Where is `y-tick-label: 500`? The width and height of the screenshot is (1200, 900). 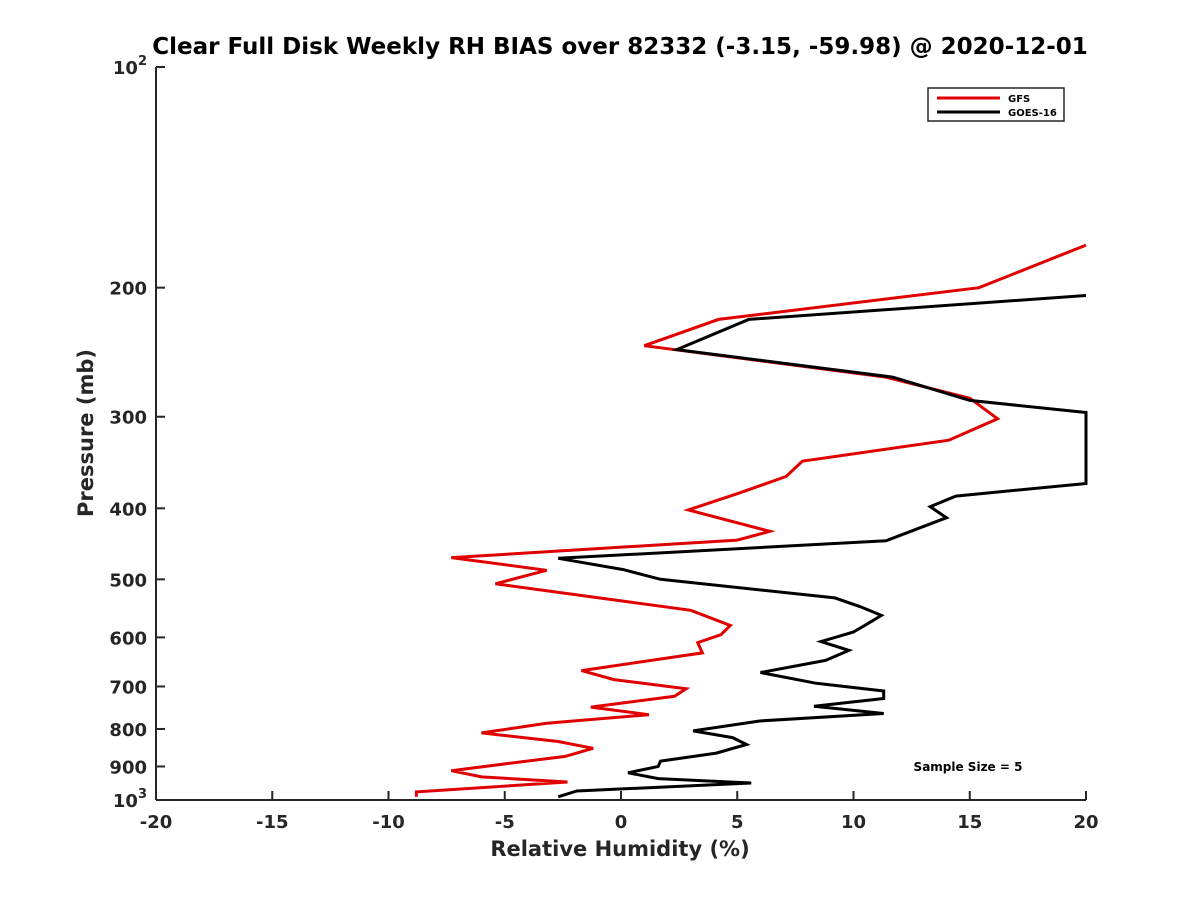
y-tick-label: 500 is located at coordinates (128, 580).